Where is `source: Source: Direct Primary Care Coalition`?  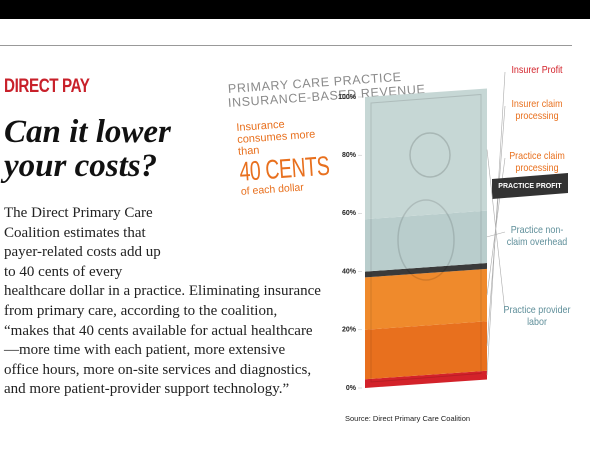 source: Source: Direct Primary Care Coalition is located at coordinates (407, 418).